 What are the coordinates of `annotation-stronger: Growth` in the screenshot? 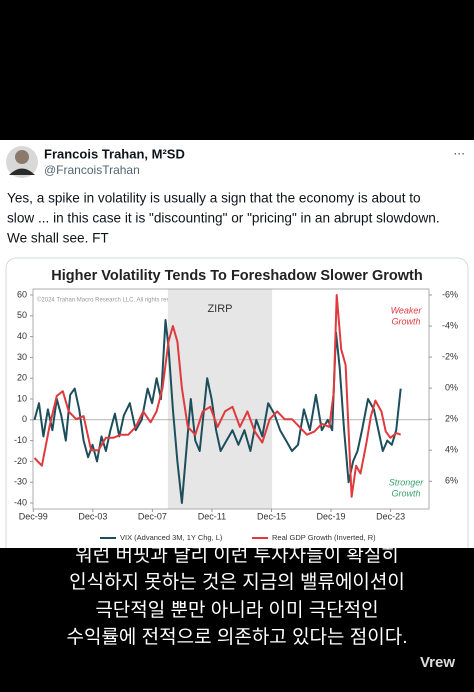 It's located at (405, 493).